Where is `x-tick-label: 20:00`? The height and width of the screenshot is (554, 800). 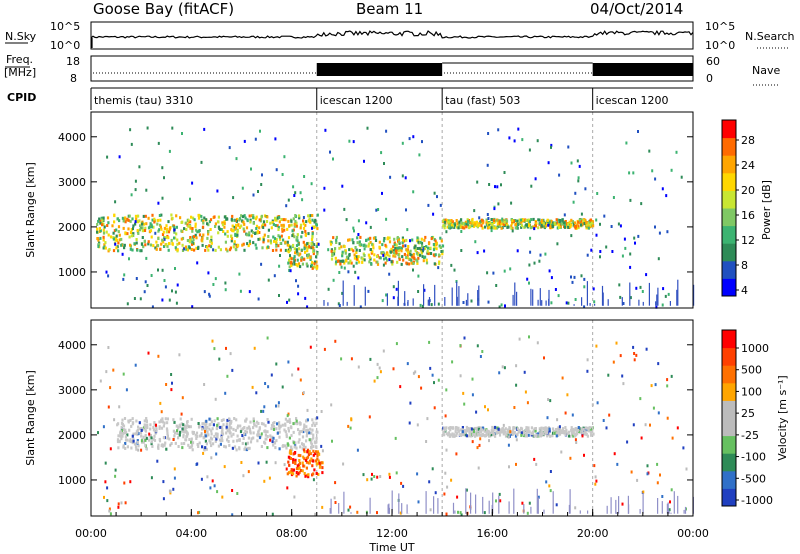 x-tick-label: 20:00 is located at coordinates (593, 533).